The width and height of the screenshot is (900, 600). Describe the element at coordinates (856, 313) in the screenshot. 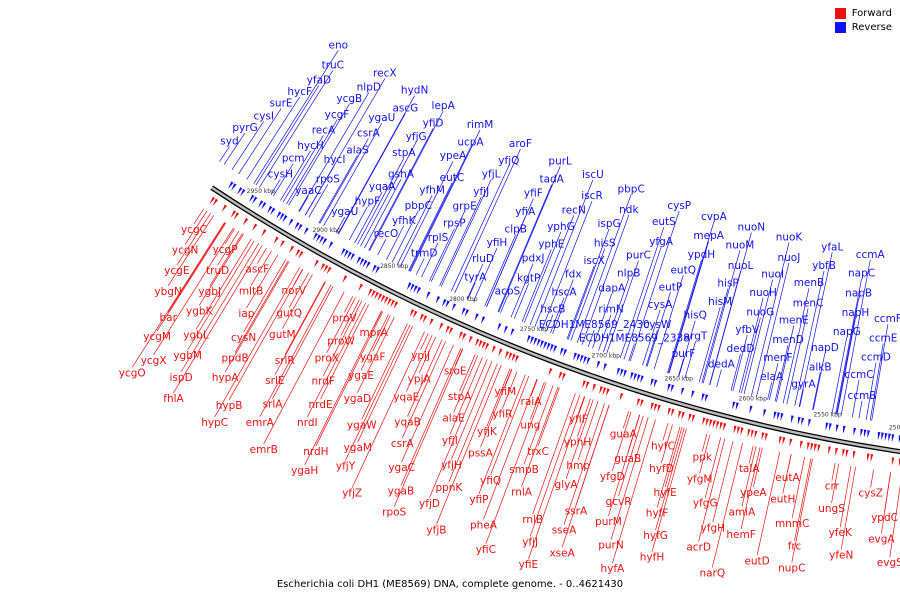

I see `gene-label: napH` at that location.